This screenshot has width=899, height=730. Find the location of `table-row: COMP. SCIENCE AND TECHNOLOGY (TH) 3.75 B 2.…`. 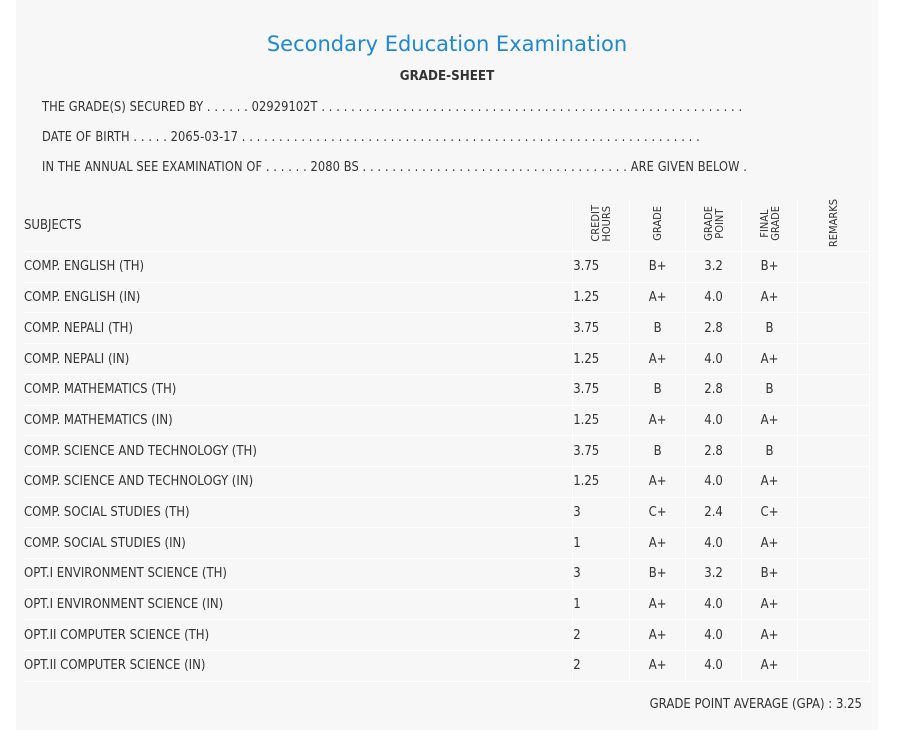

table-row: COMP. SCIENCE AND TECHNOLOGY (TH) 3.75 B 2.… is located at coordinates (447, 451).